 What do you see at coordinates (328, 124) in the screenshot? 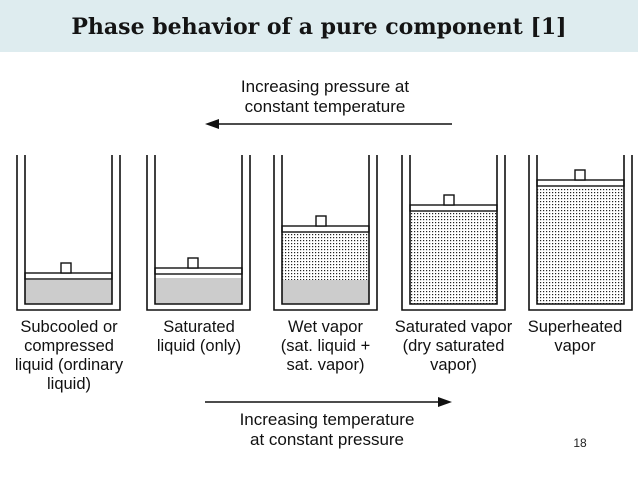
I see `top-arrow` at bounding box center [328, 124].